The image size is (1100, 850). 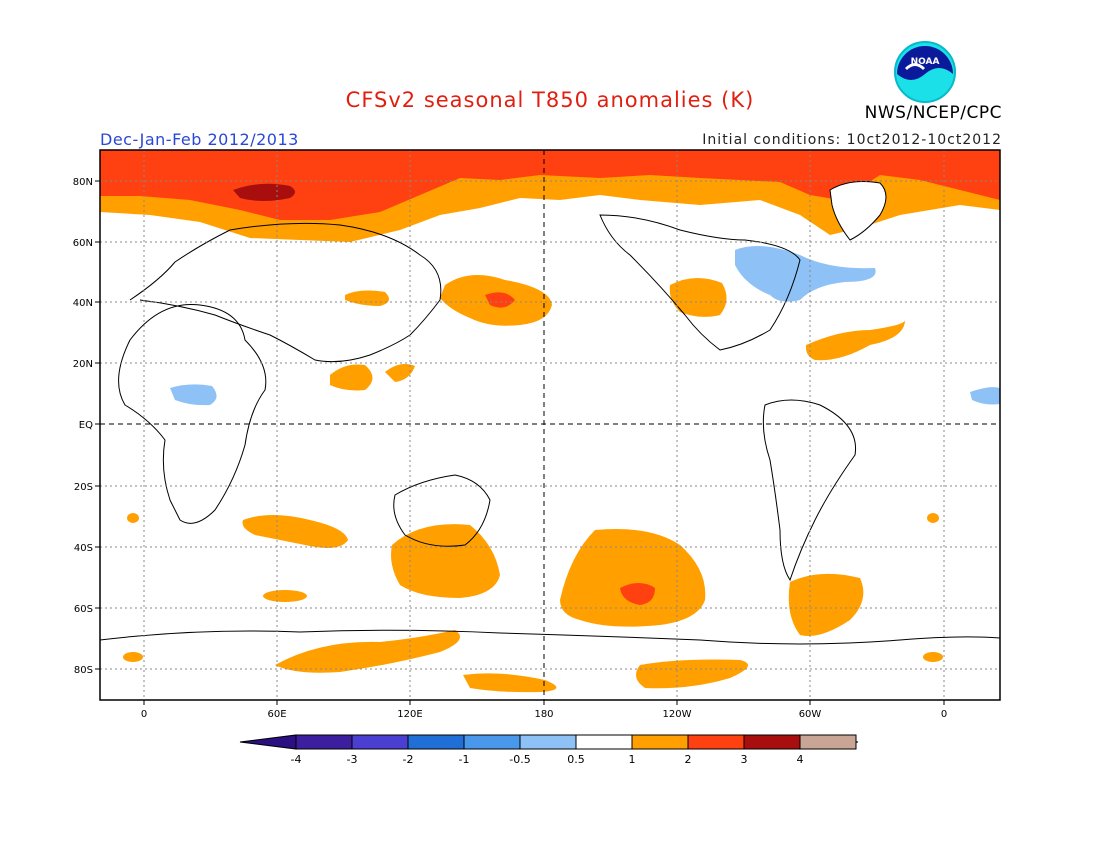 I want to click on agency-label: NWS/NCEP/CPC, so click(x=933, y=113).